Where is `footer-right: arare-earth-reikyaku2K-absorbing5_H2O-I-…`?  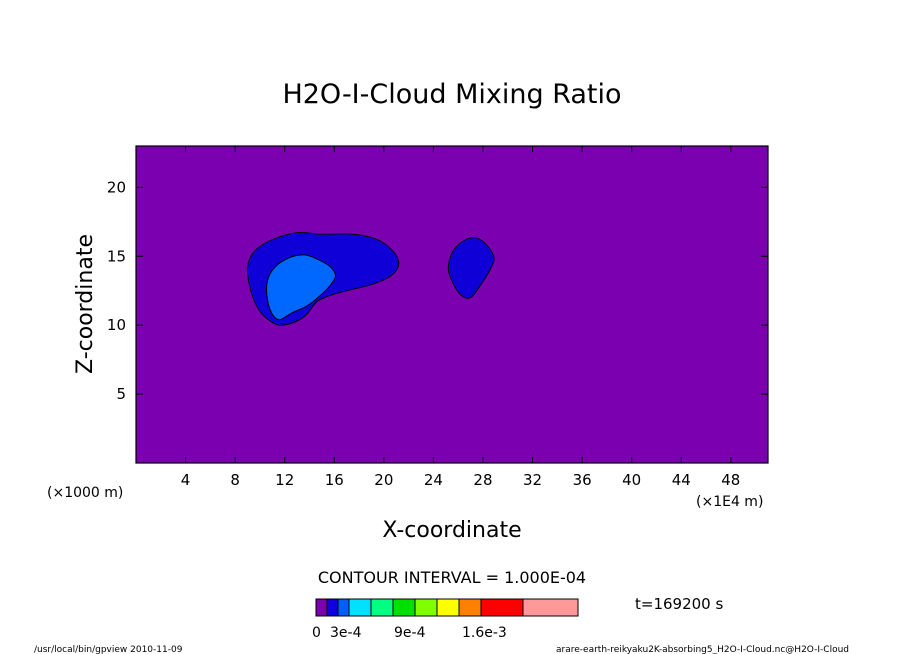
footer-right: arare-earth-reikyaku2K-absorbing5_H2O-I-… is located at coordinates (702, 649).